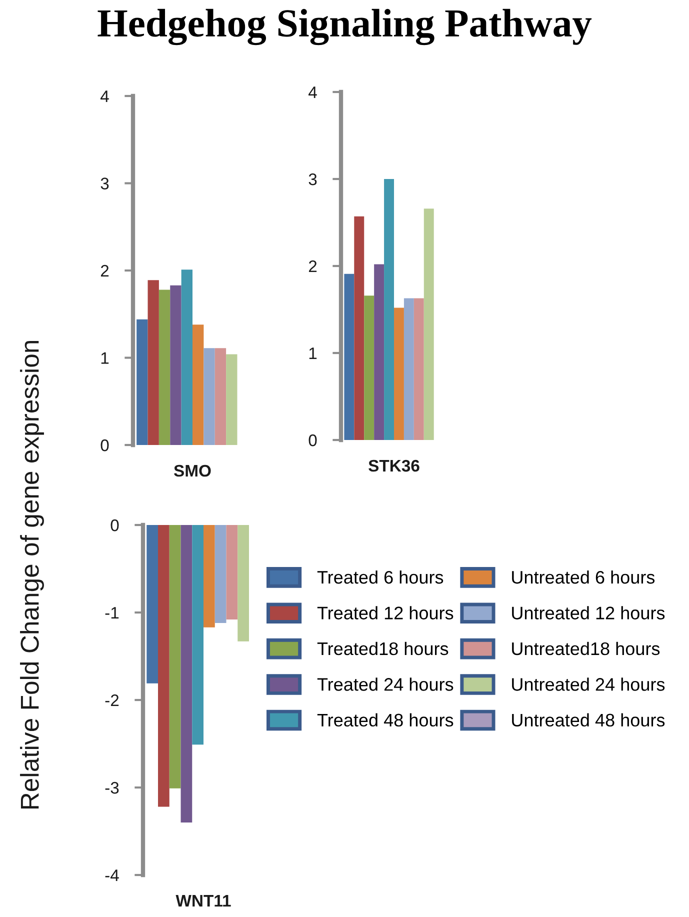  What do you see at coordinates (385, 720) in the screenshot?
I see `legend-label: Treated 48 hours` at bounding box center [385, 720].